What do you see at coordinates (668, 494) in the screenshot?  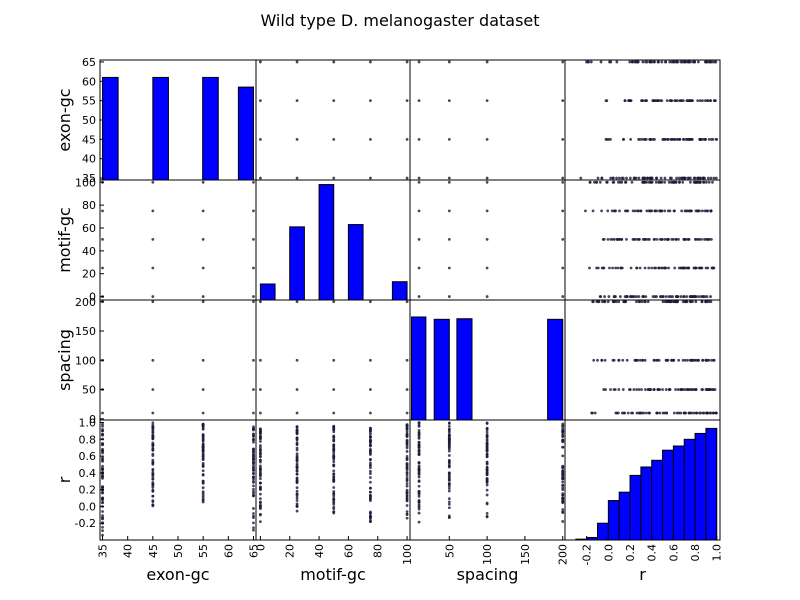 I see `histogram-bar-r` at bounding box center [668, 494].